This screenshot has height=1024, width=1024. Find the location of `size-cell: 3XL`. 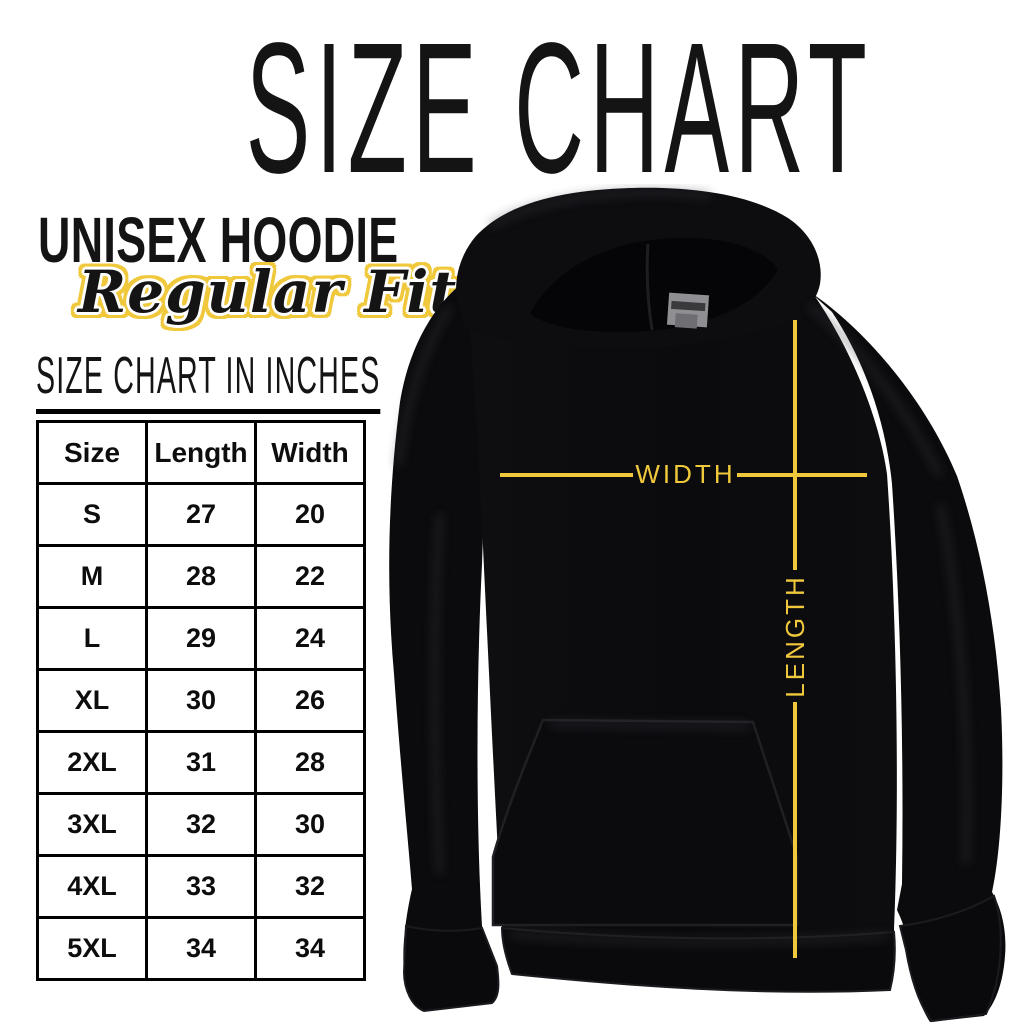

size-cell: 3XL is located at coordinates (92, 824).